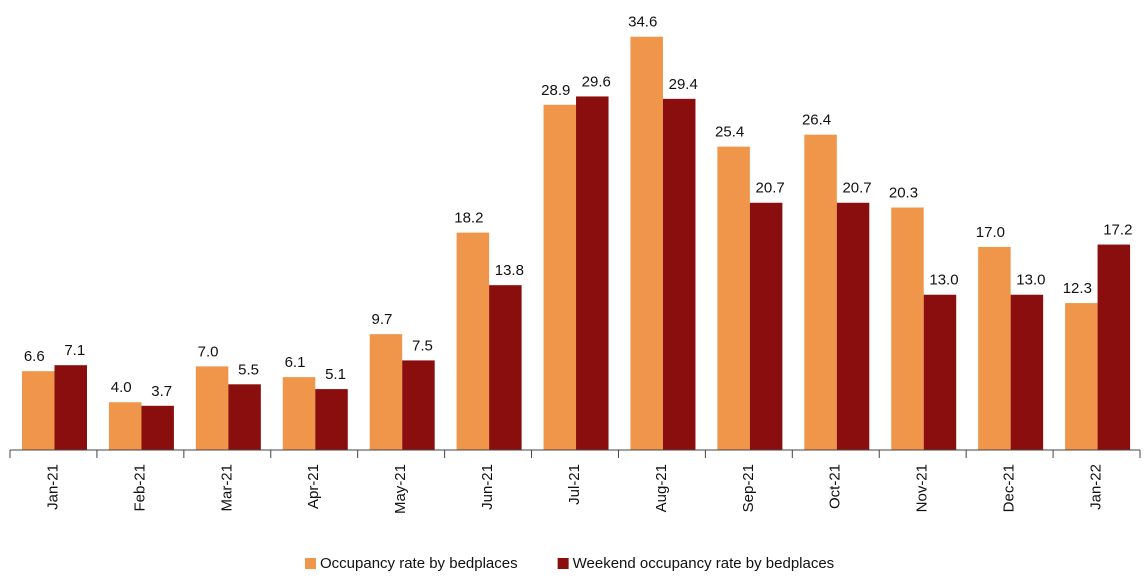 Image resolution: width=1148 pixels, height=579 pixels. Describe the element at coordinates (704, 563) in the screenshot. I see `legend-label: Weekend occupancy rate by bedplaces` at that location.